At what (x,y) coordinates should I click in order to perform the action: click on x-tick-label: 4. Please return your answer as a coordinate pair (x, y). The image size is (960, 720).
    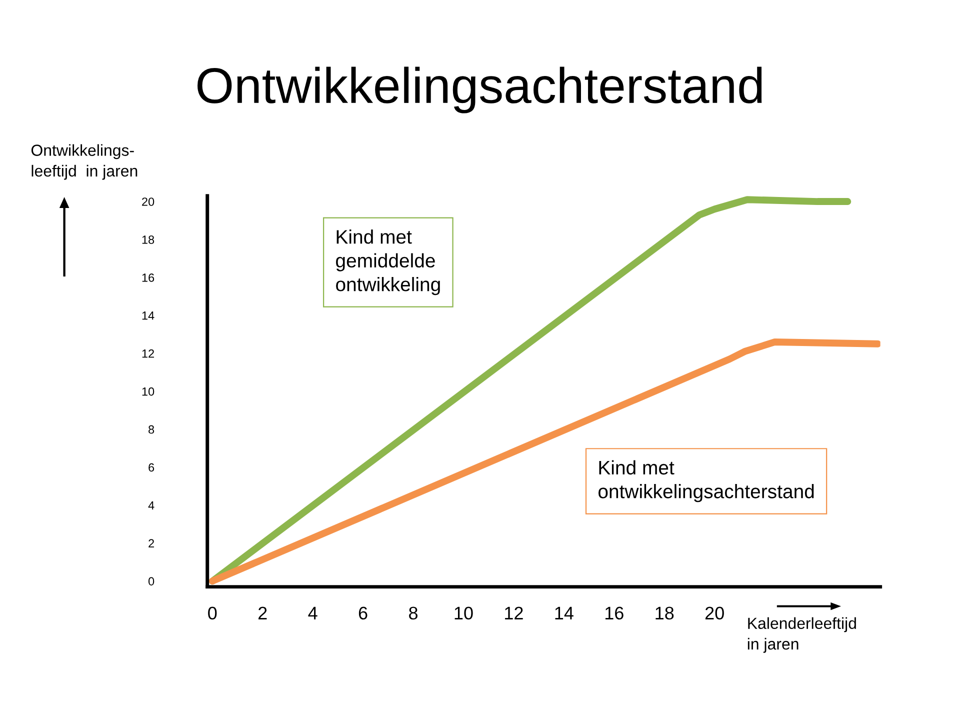
    Looking at the image, I should click on (313, 613).